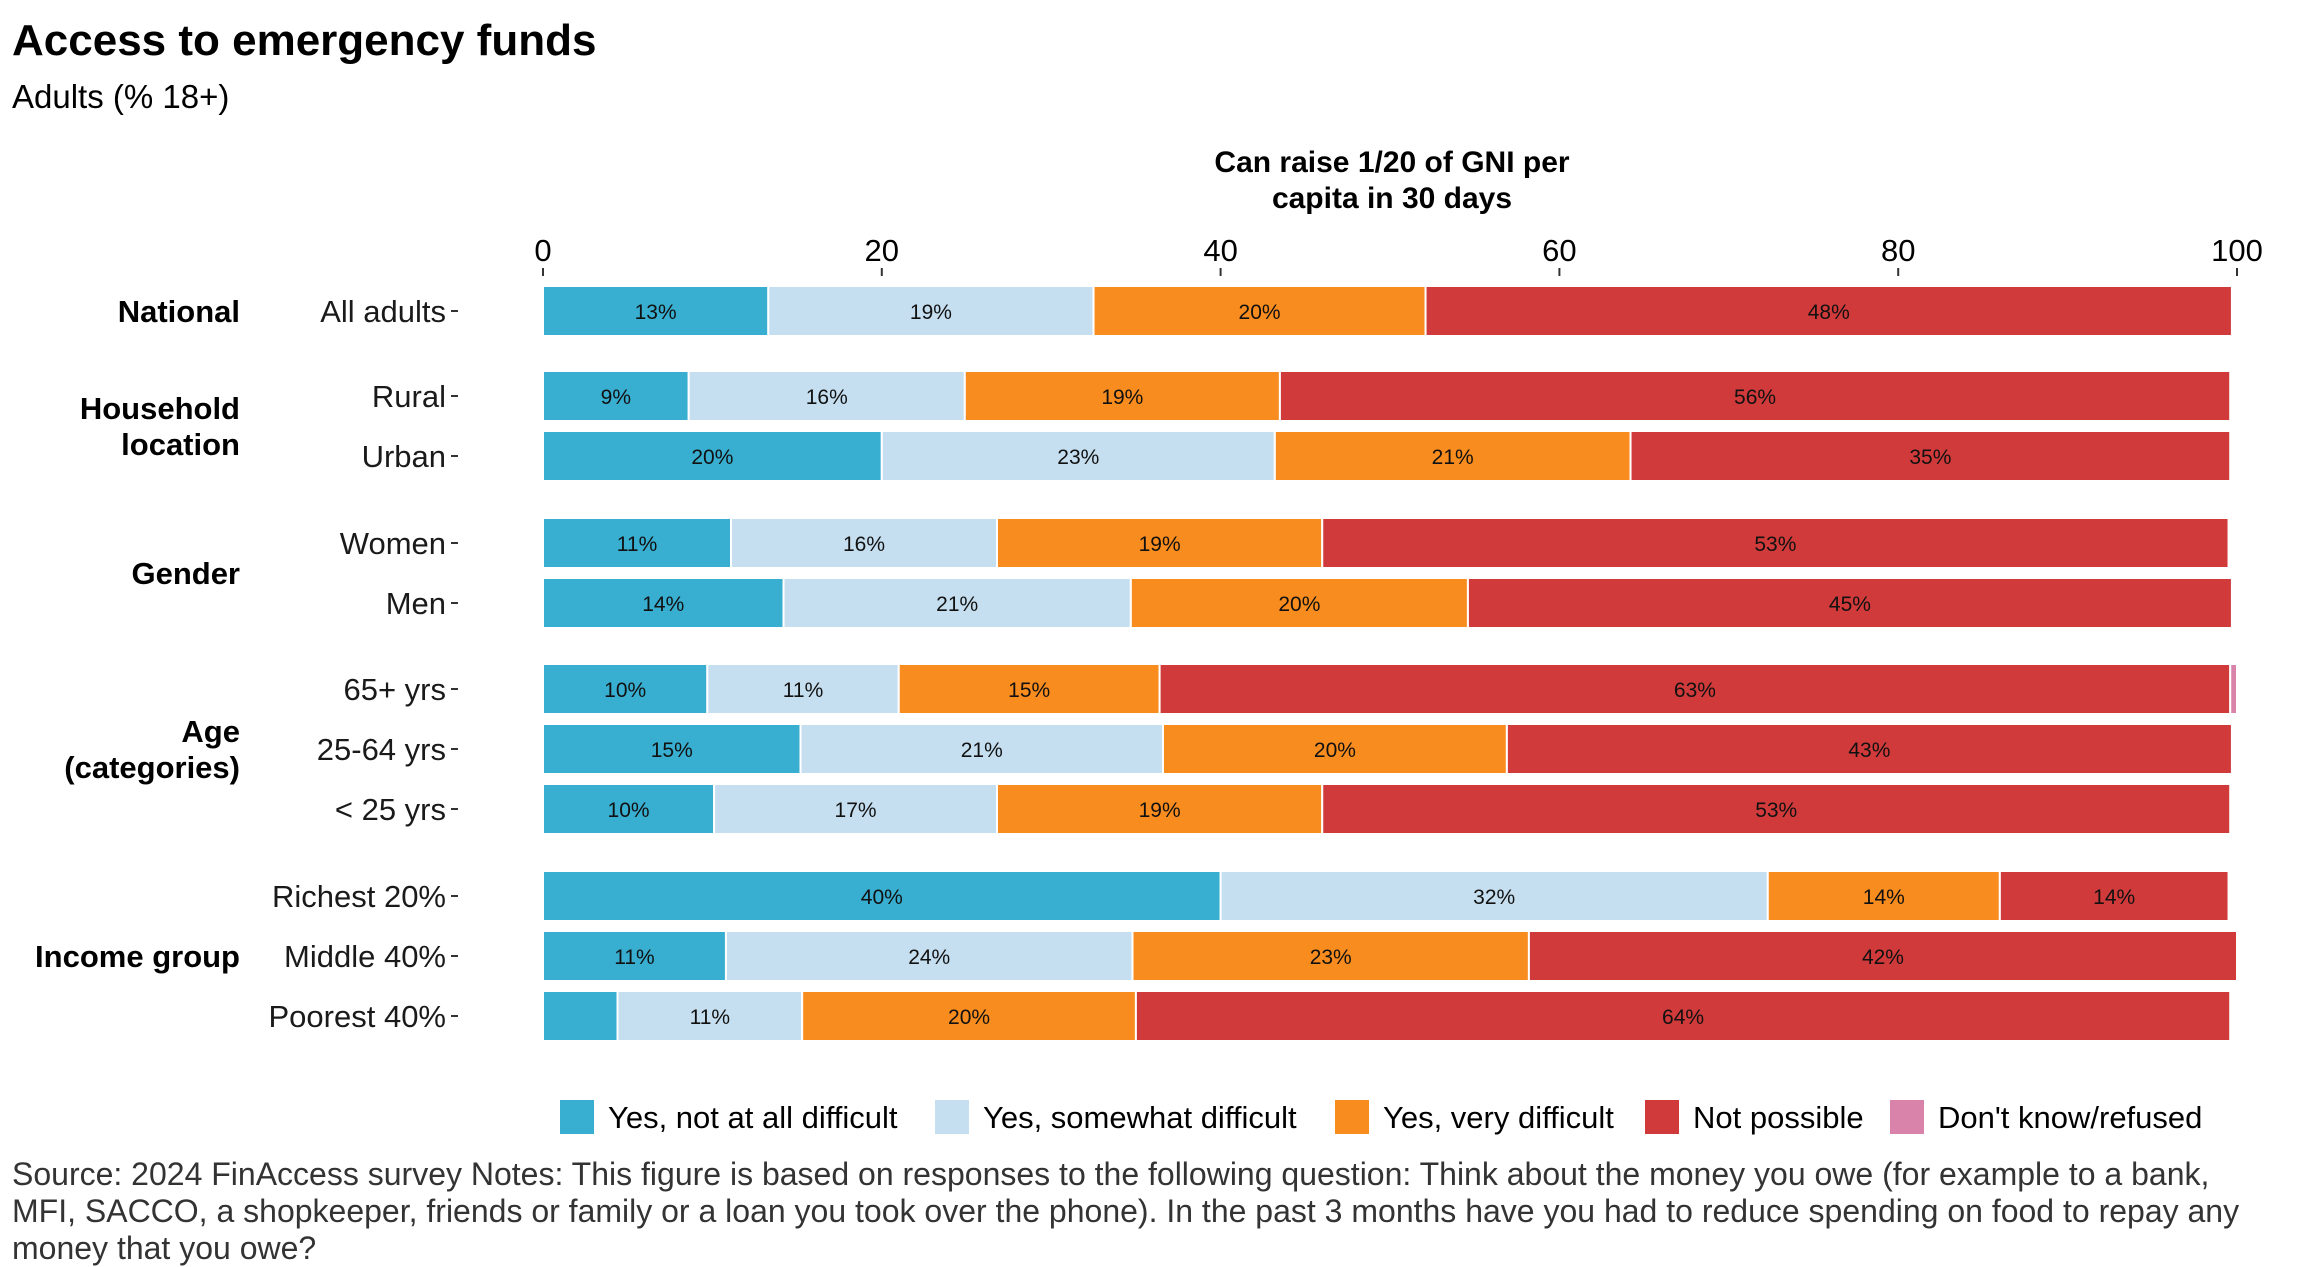 The image size is (2304, 1267). What do you see at coordinates (383, 311) in the screenshot?
I see `row-label: All adults` at bounding box center [383, 311].